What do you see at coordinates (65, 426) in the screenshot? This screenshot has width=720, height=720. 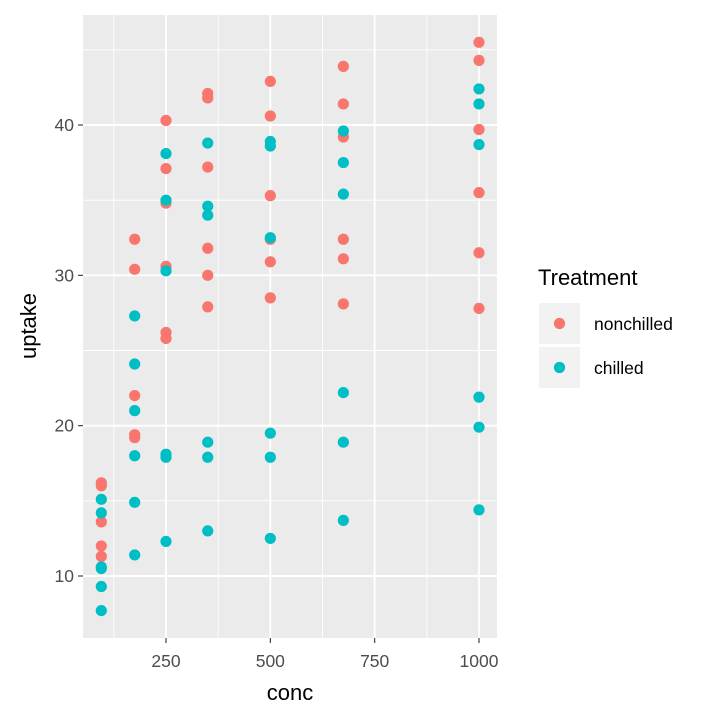 I see `y-tick-label: 20` at bounding box center [65, 426].